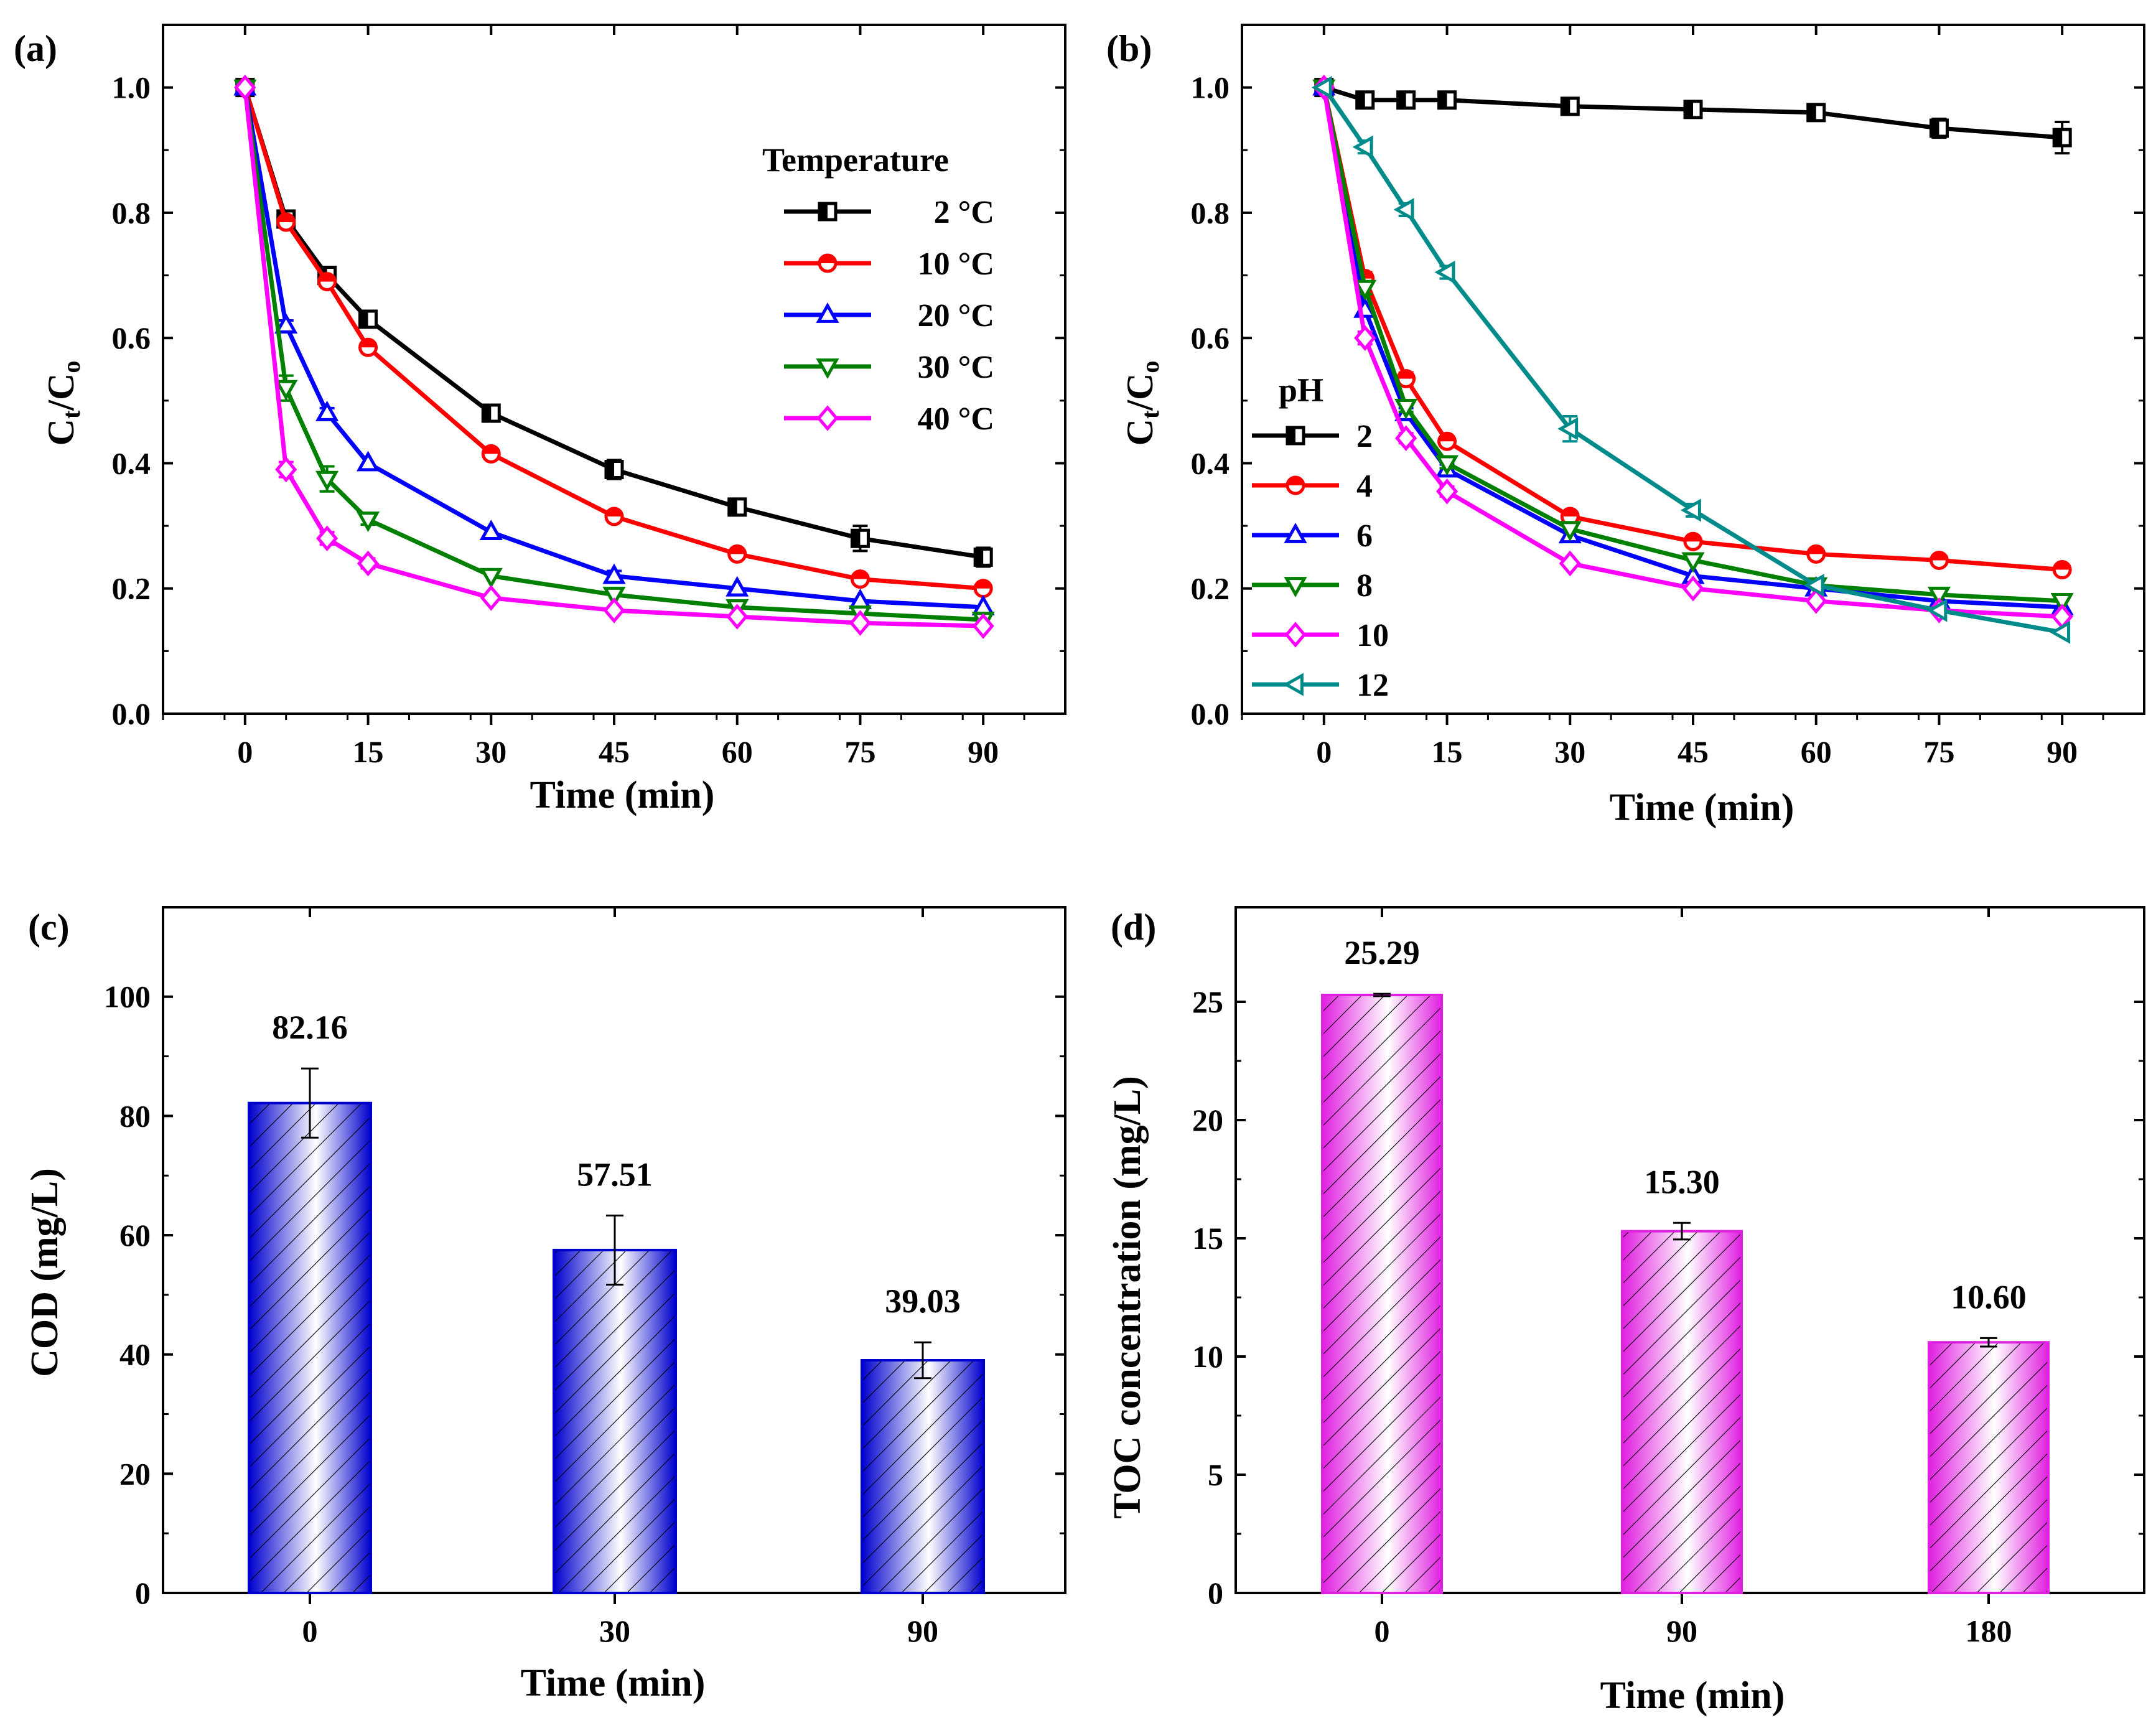  What do you see at coordinates (1301, 390) in the screenshot?
I see `panel-b-legend-title: pH` at bounding box center [1301, 390].